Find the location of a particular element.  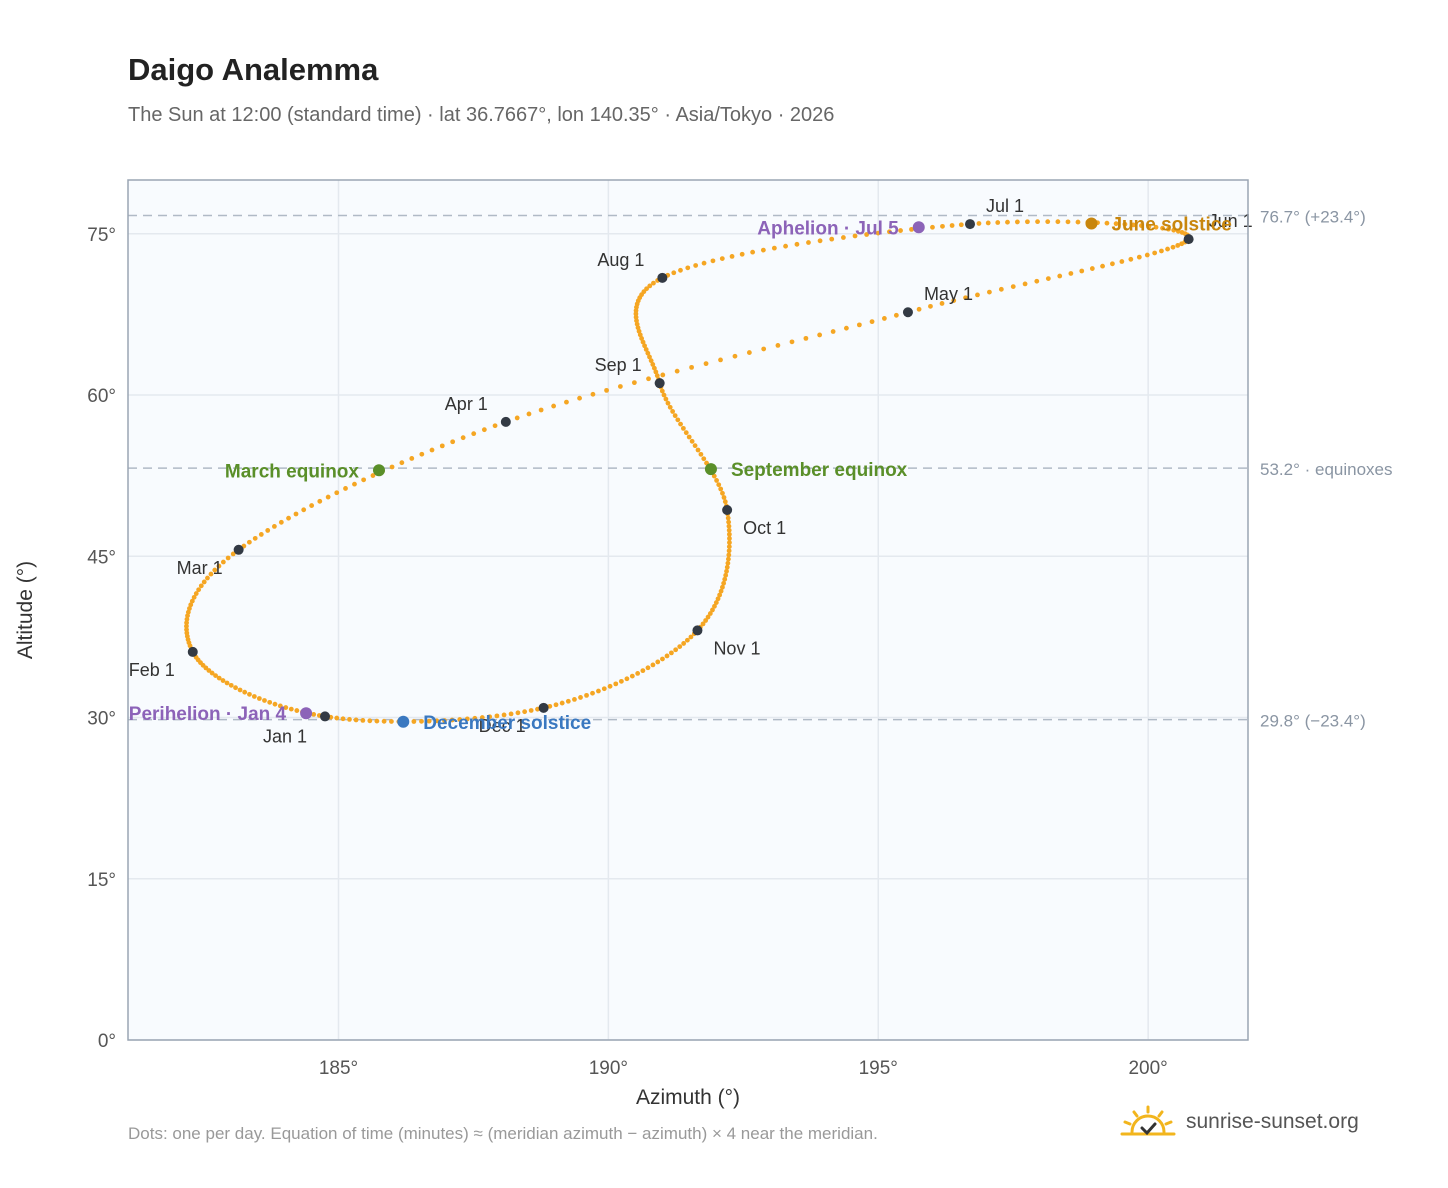

x-tick-label: 185° is located at coordinates (338, 1068).